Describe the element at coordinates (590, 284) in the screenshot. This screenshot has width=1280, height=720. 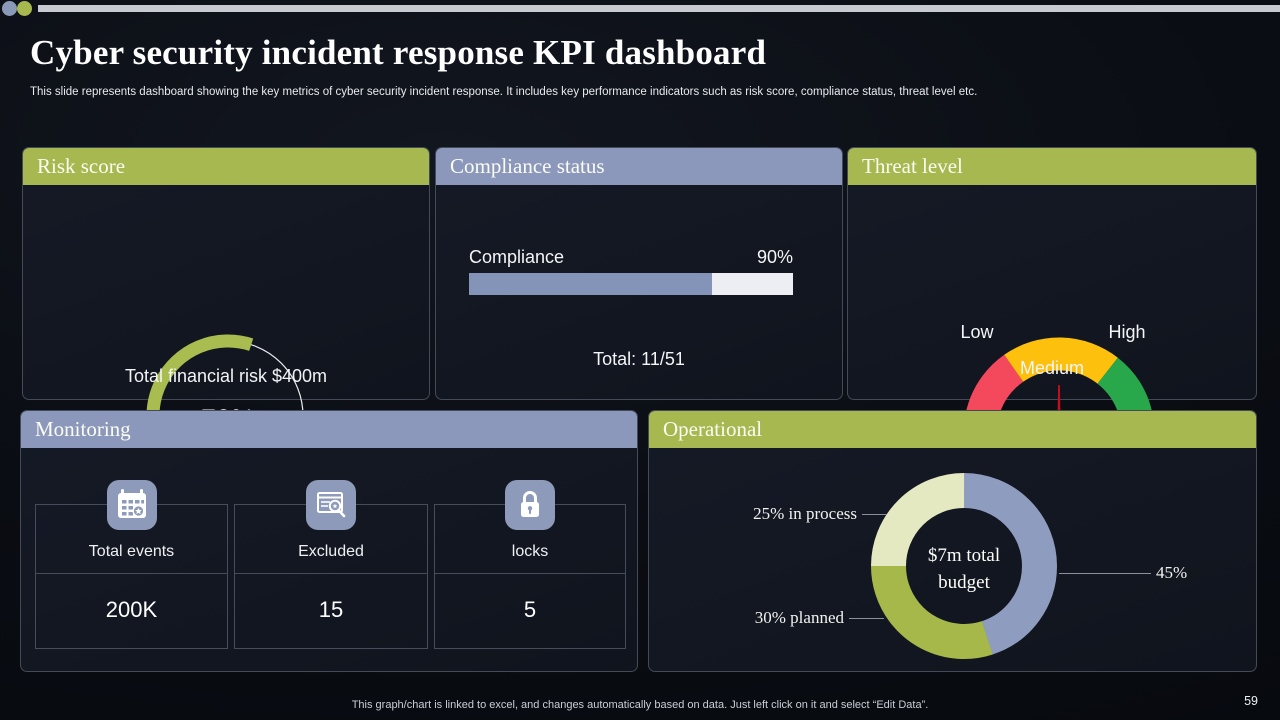
I see `compliance-progress-fill` at that location.